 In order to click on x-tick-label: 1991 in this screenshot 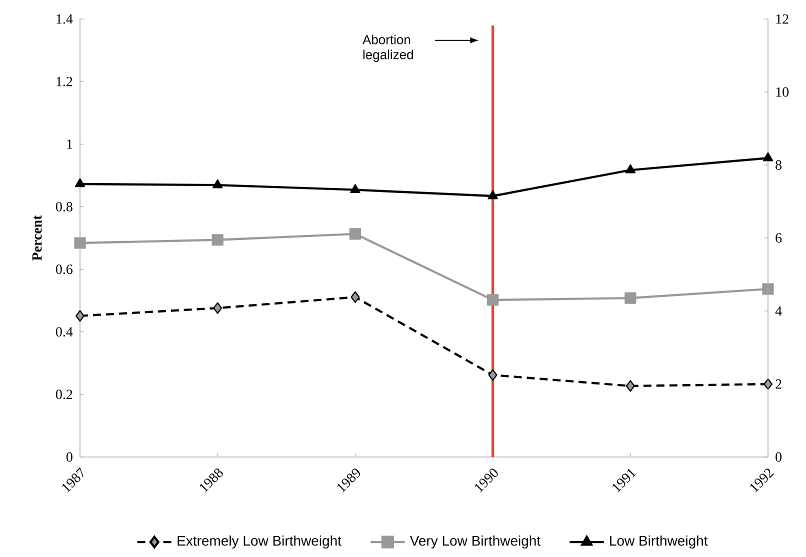, I will do `click(624, 481)`.